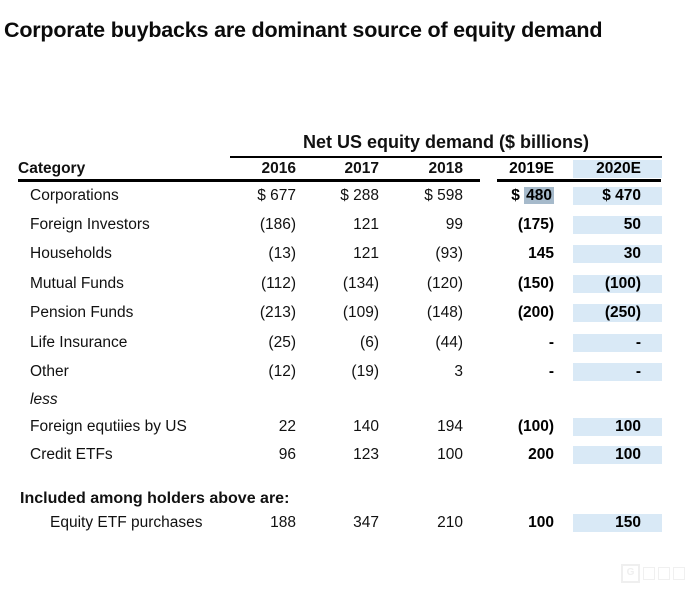 The width and height of the screenshot is (693, 593). What do you see at coordinates (77, 283) in the screenshot?
I see `row-label: Mutual Funds` at bounding box center [77, 283].